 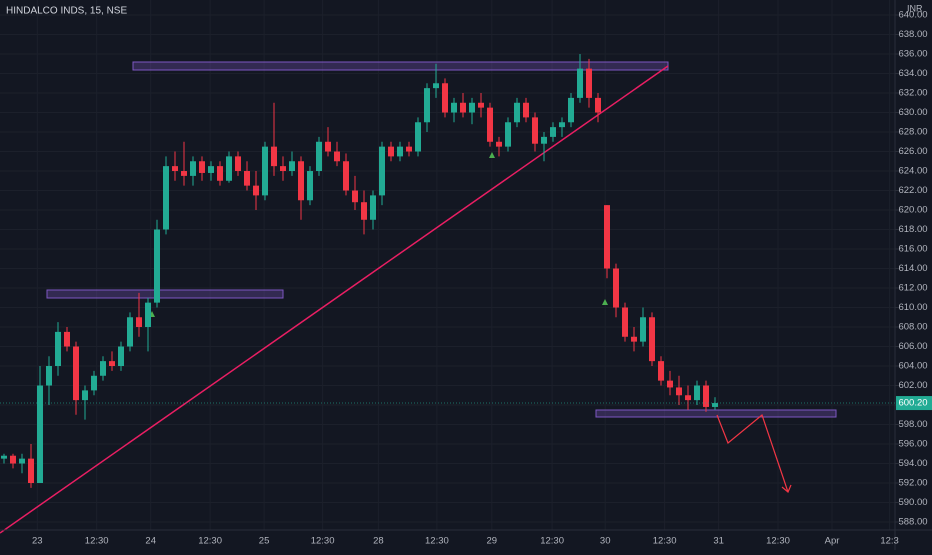 What do you see at coordinates (912, 151) in the screenshot?
I see `y-tick-label: 626.00` at bounding box center [912, 151].